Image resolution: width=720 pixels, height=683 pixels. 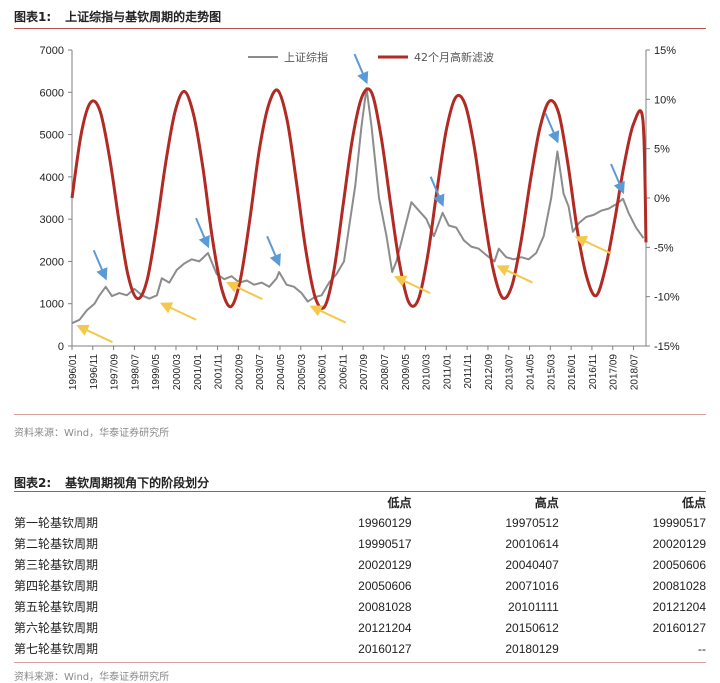 What do you see at coordinates (260, 372) in the screenshot?
I see `x-tick-label: 2003/07` at bounding box center [260, 372].